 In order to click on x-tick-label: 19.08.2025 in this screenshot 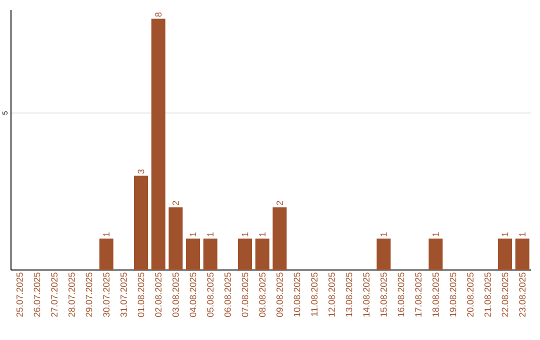, I will do `click(453, 294)`.